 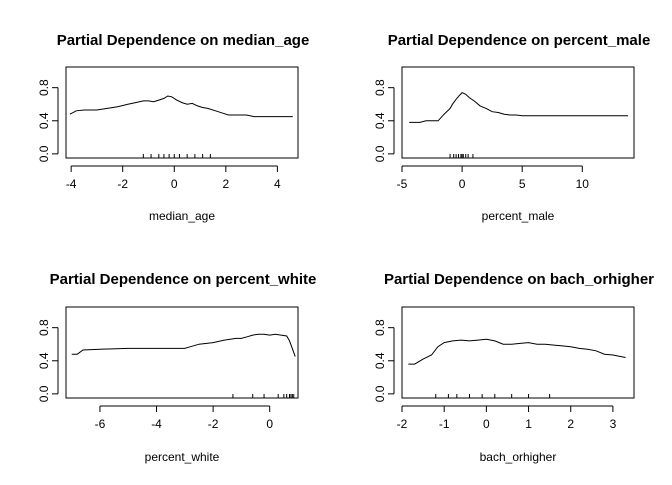 What do you see at coordinates (518, 216) in the screenshot?
I see `x-axis-label: percent_male` at bounding box center [518, 216].